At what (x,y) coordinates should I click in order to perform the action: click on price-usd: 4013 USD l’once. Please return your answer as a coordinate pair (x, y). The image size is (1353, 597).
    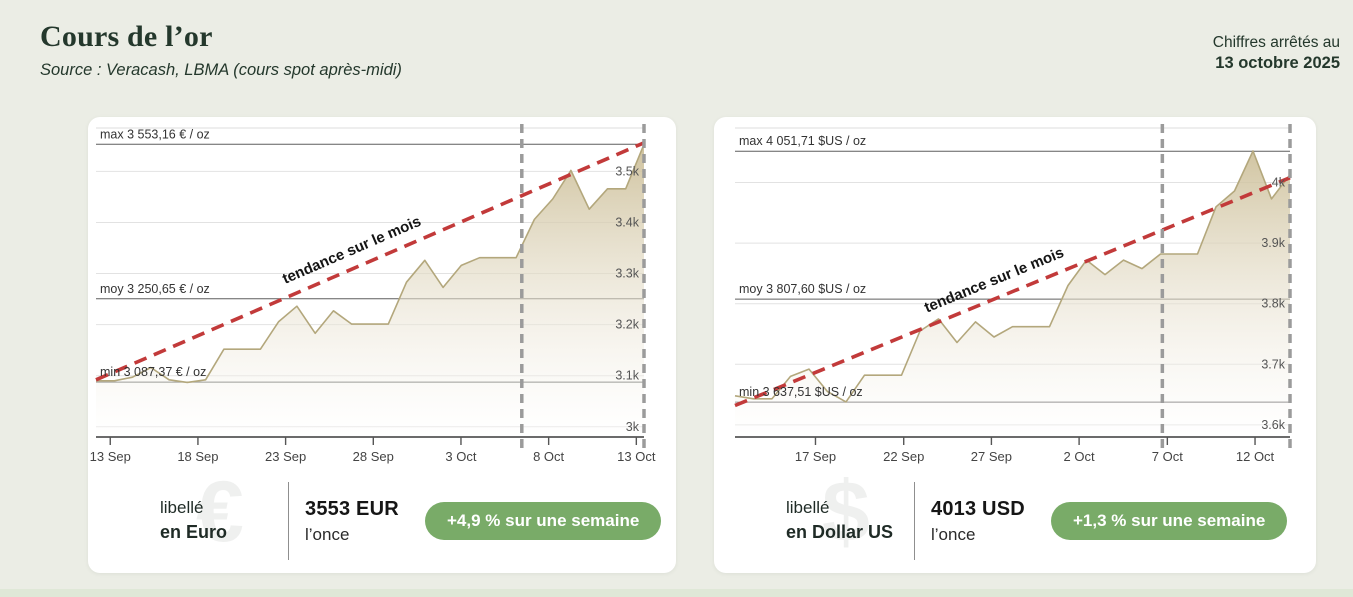
    Looking at the image, I should click on (982, 521).